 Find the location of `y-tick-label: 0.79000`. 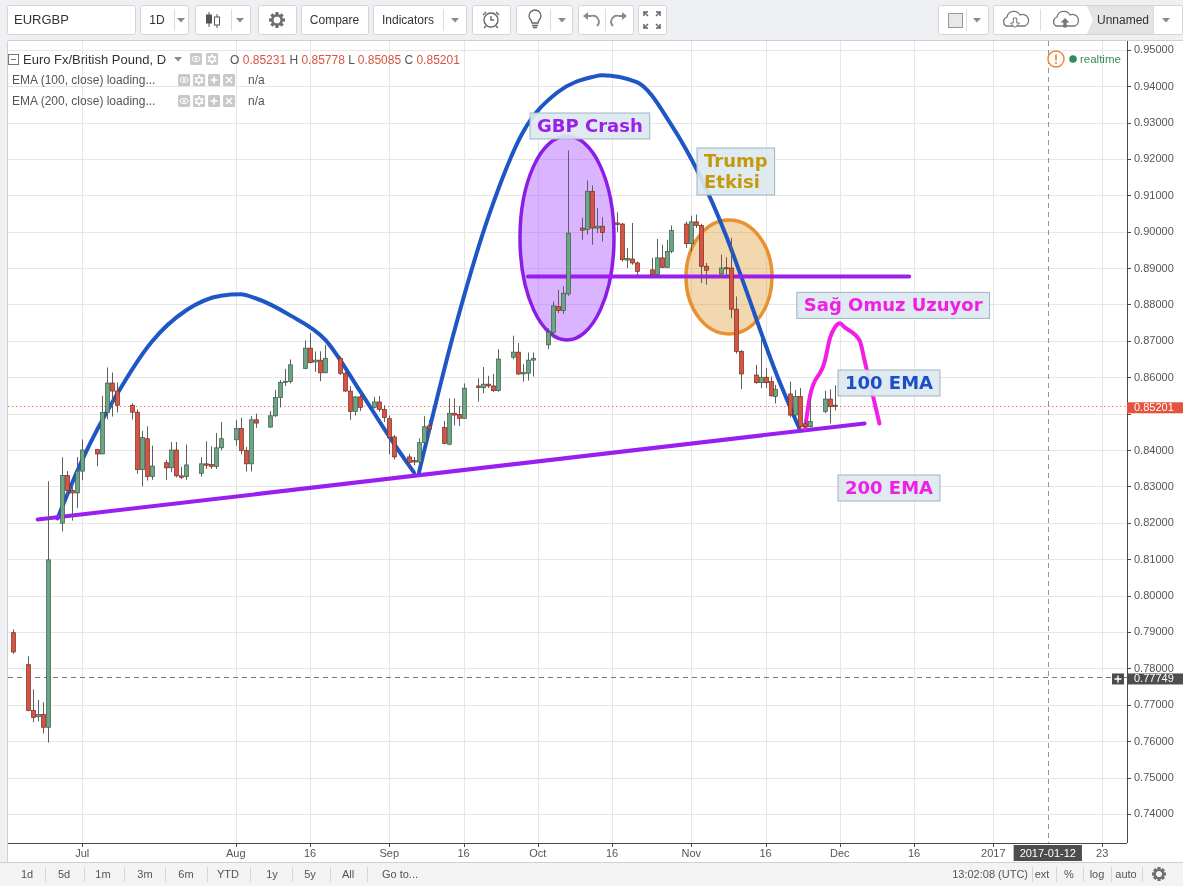

y-tick-label: 0.79000 is located at coordinates (1154, 631).